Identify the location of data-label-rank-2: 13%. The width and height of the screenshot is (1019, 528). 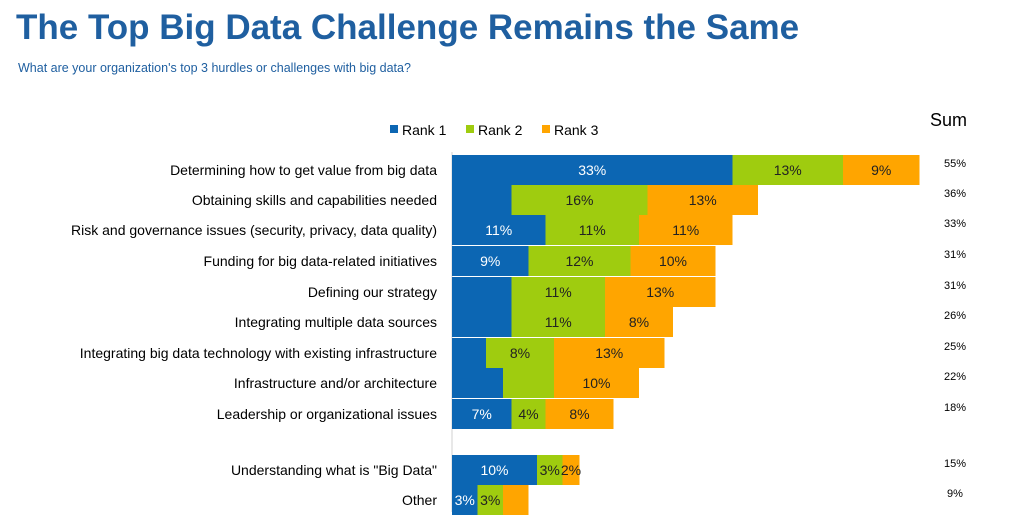
(788, 170).